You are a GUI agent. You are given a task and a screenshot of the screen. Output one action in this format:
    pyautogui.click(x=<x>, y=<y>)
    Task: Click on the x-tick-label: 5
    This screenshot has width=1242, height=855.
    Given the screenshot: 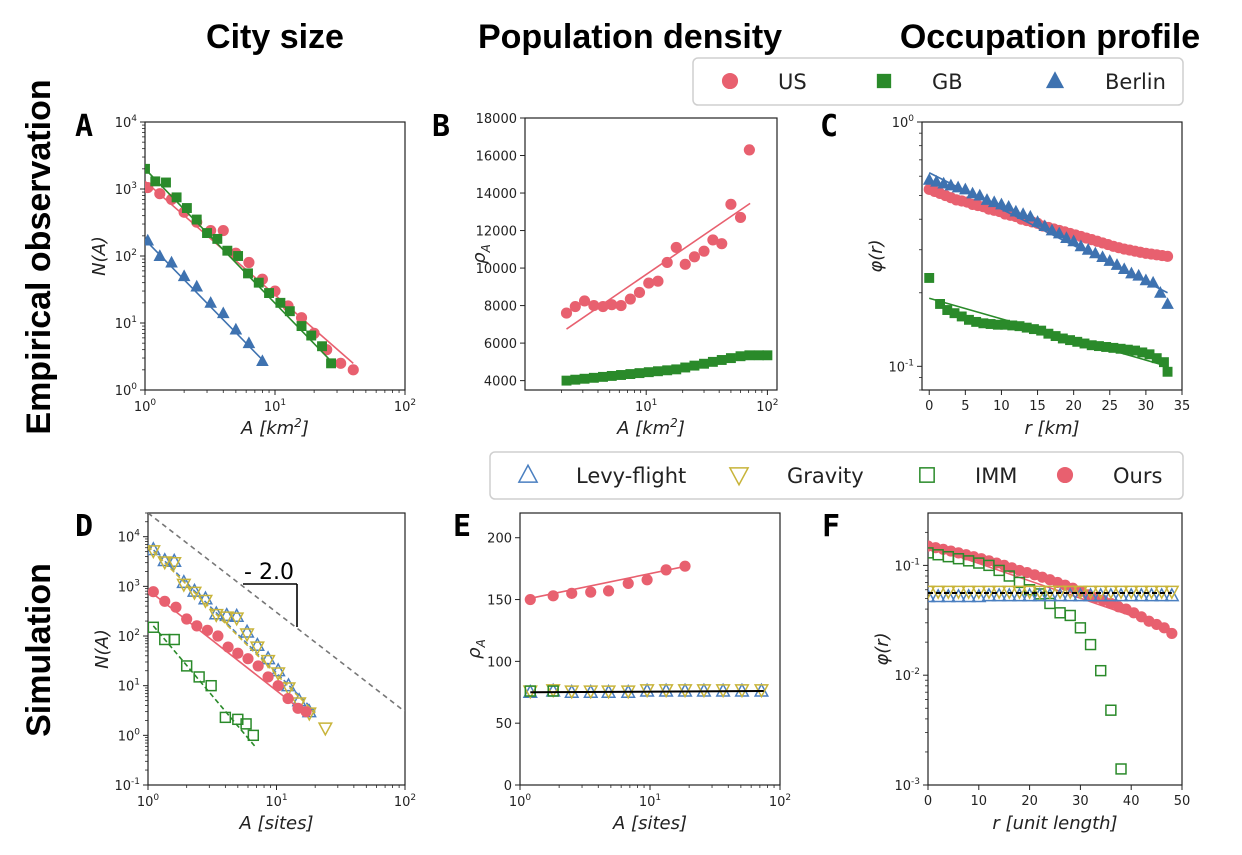 What is the action you would take?
    pyautogui.click(x=965, y=406)
    